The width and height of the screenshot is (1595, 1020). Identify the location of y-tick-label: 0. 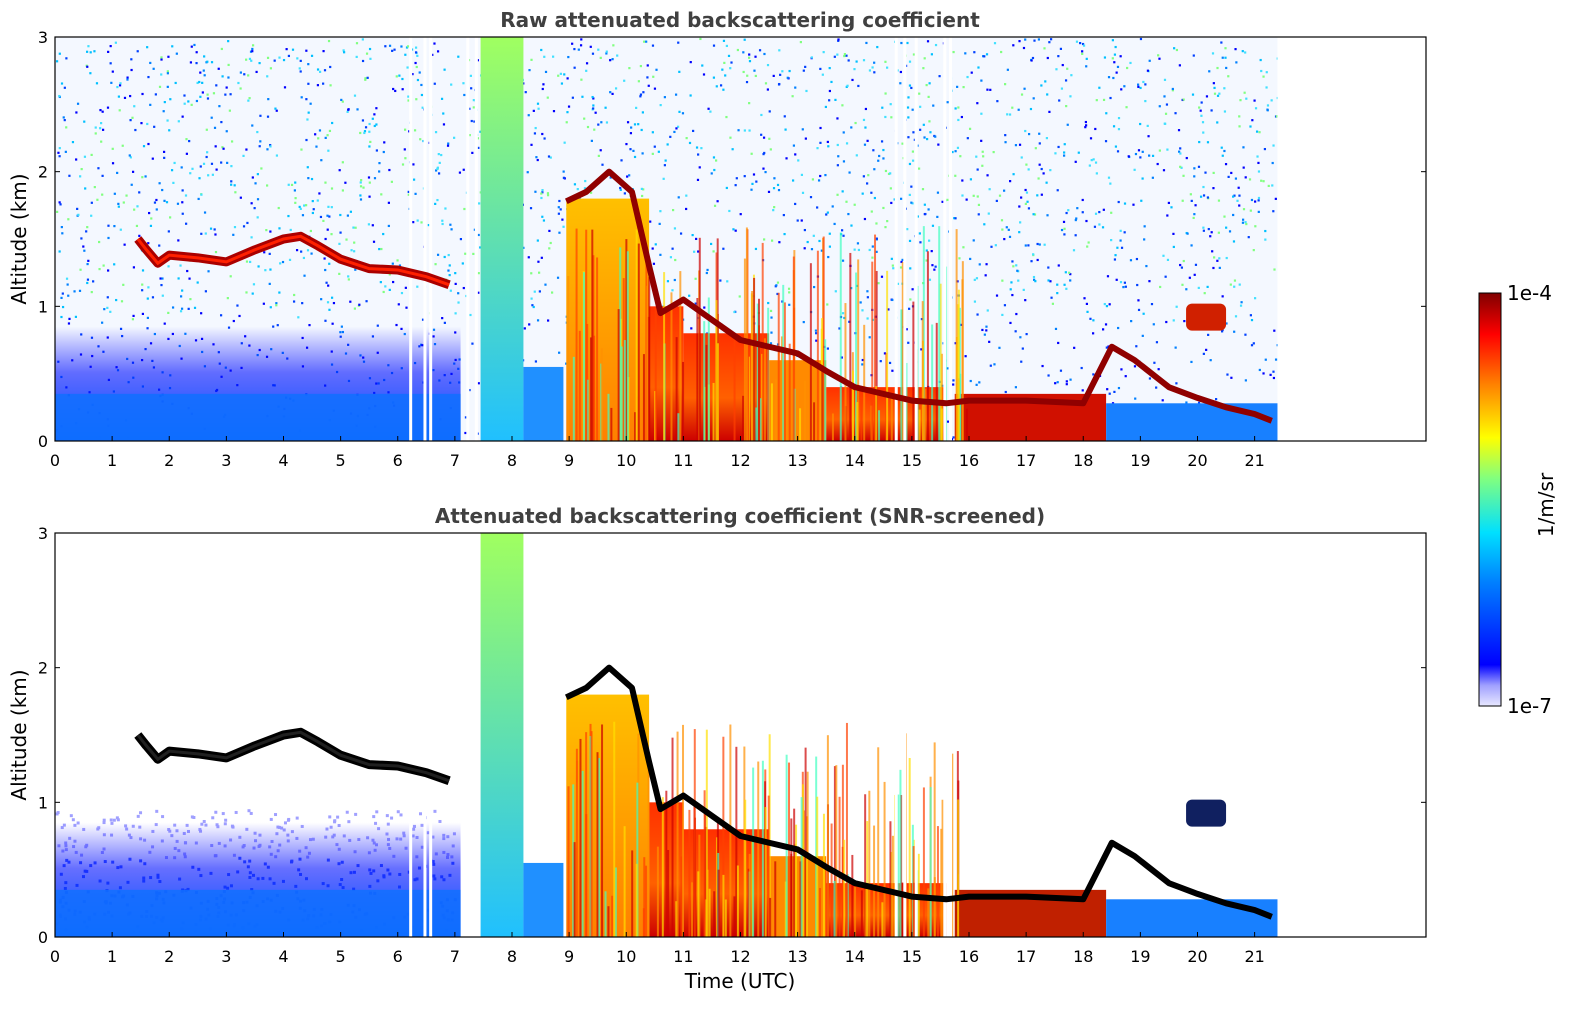
(43, 441).